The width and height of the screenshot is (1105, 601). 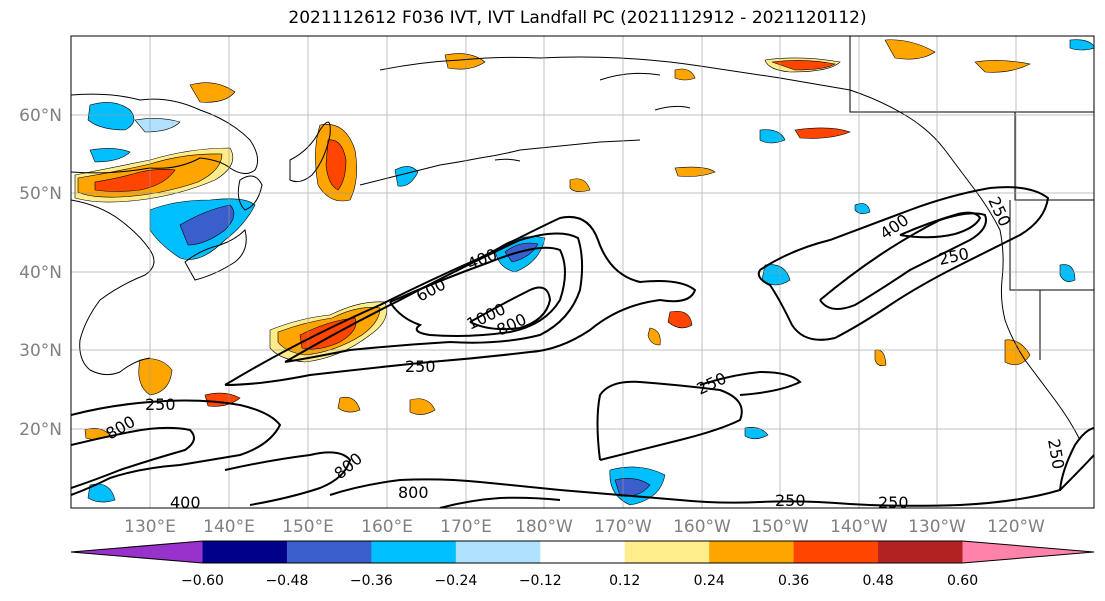 What do you see at coordinates (387, 527) in the screenshot?
I see `lon-tick: 160°E` at bounding box center [387, 527].